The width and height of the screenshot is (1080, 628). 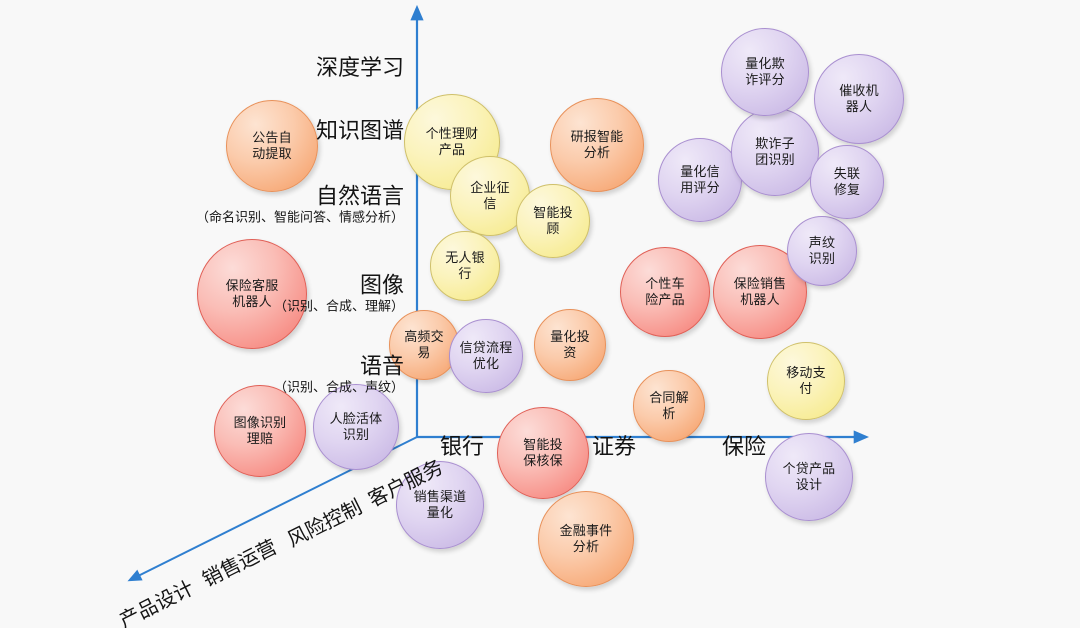 I want to click on bubble-label: 个性理财 产品, so click(x=452, y=141).